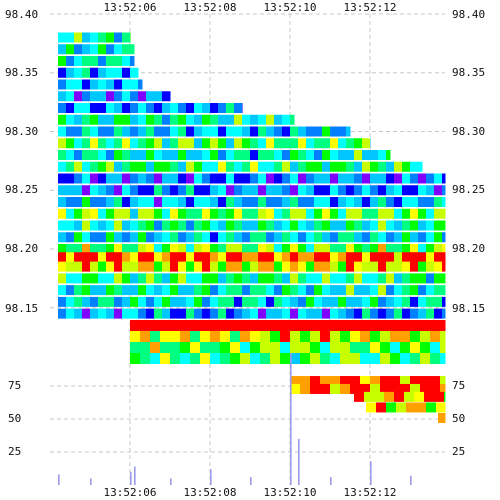 This screenshot has width=500, height=500. I want to click on volume-tick-left-3: 25, so click(14, 451).